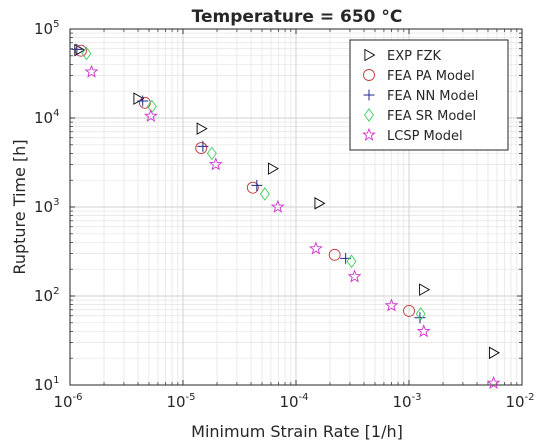 This screenshot has width=550, height=448. I want to click on legend-item: FEA SR Model, so click(420, 116).